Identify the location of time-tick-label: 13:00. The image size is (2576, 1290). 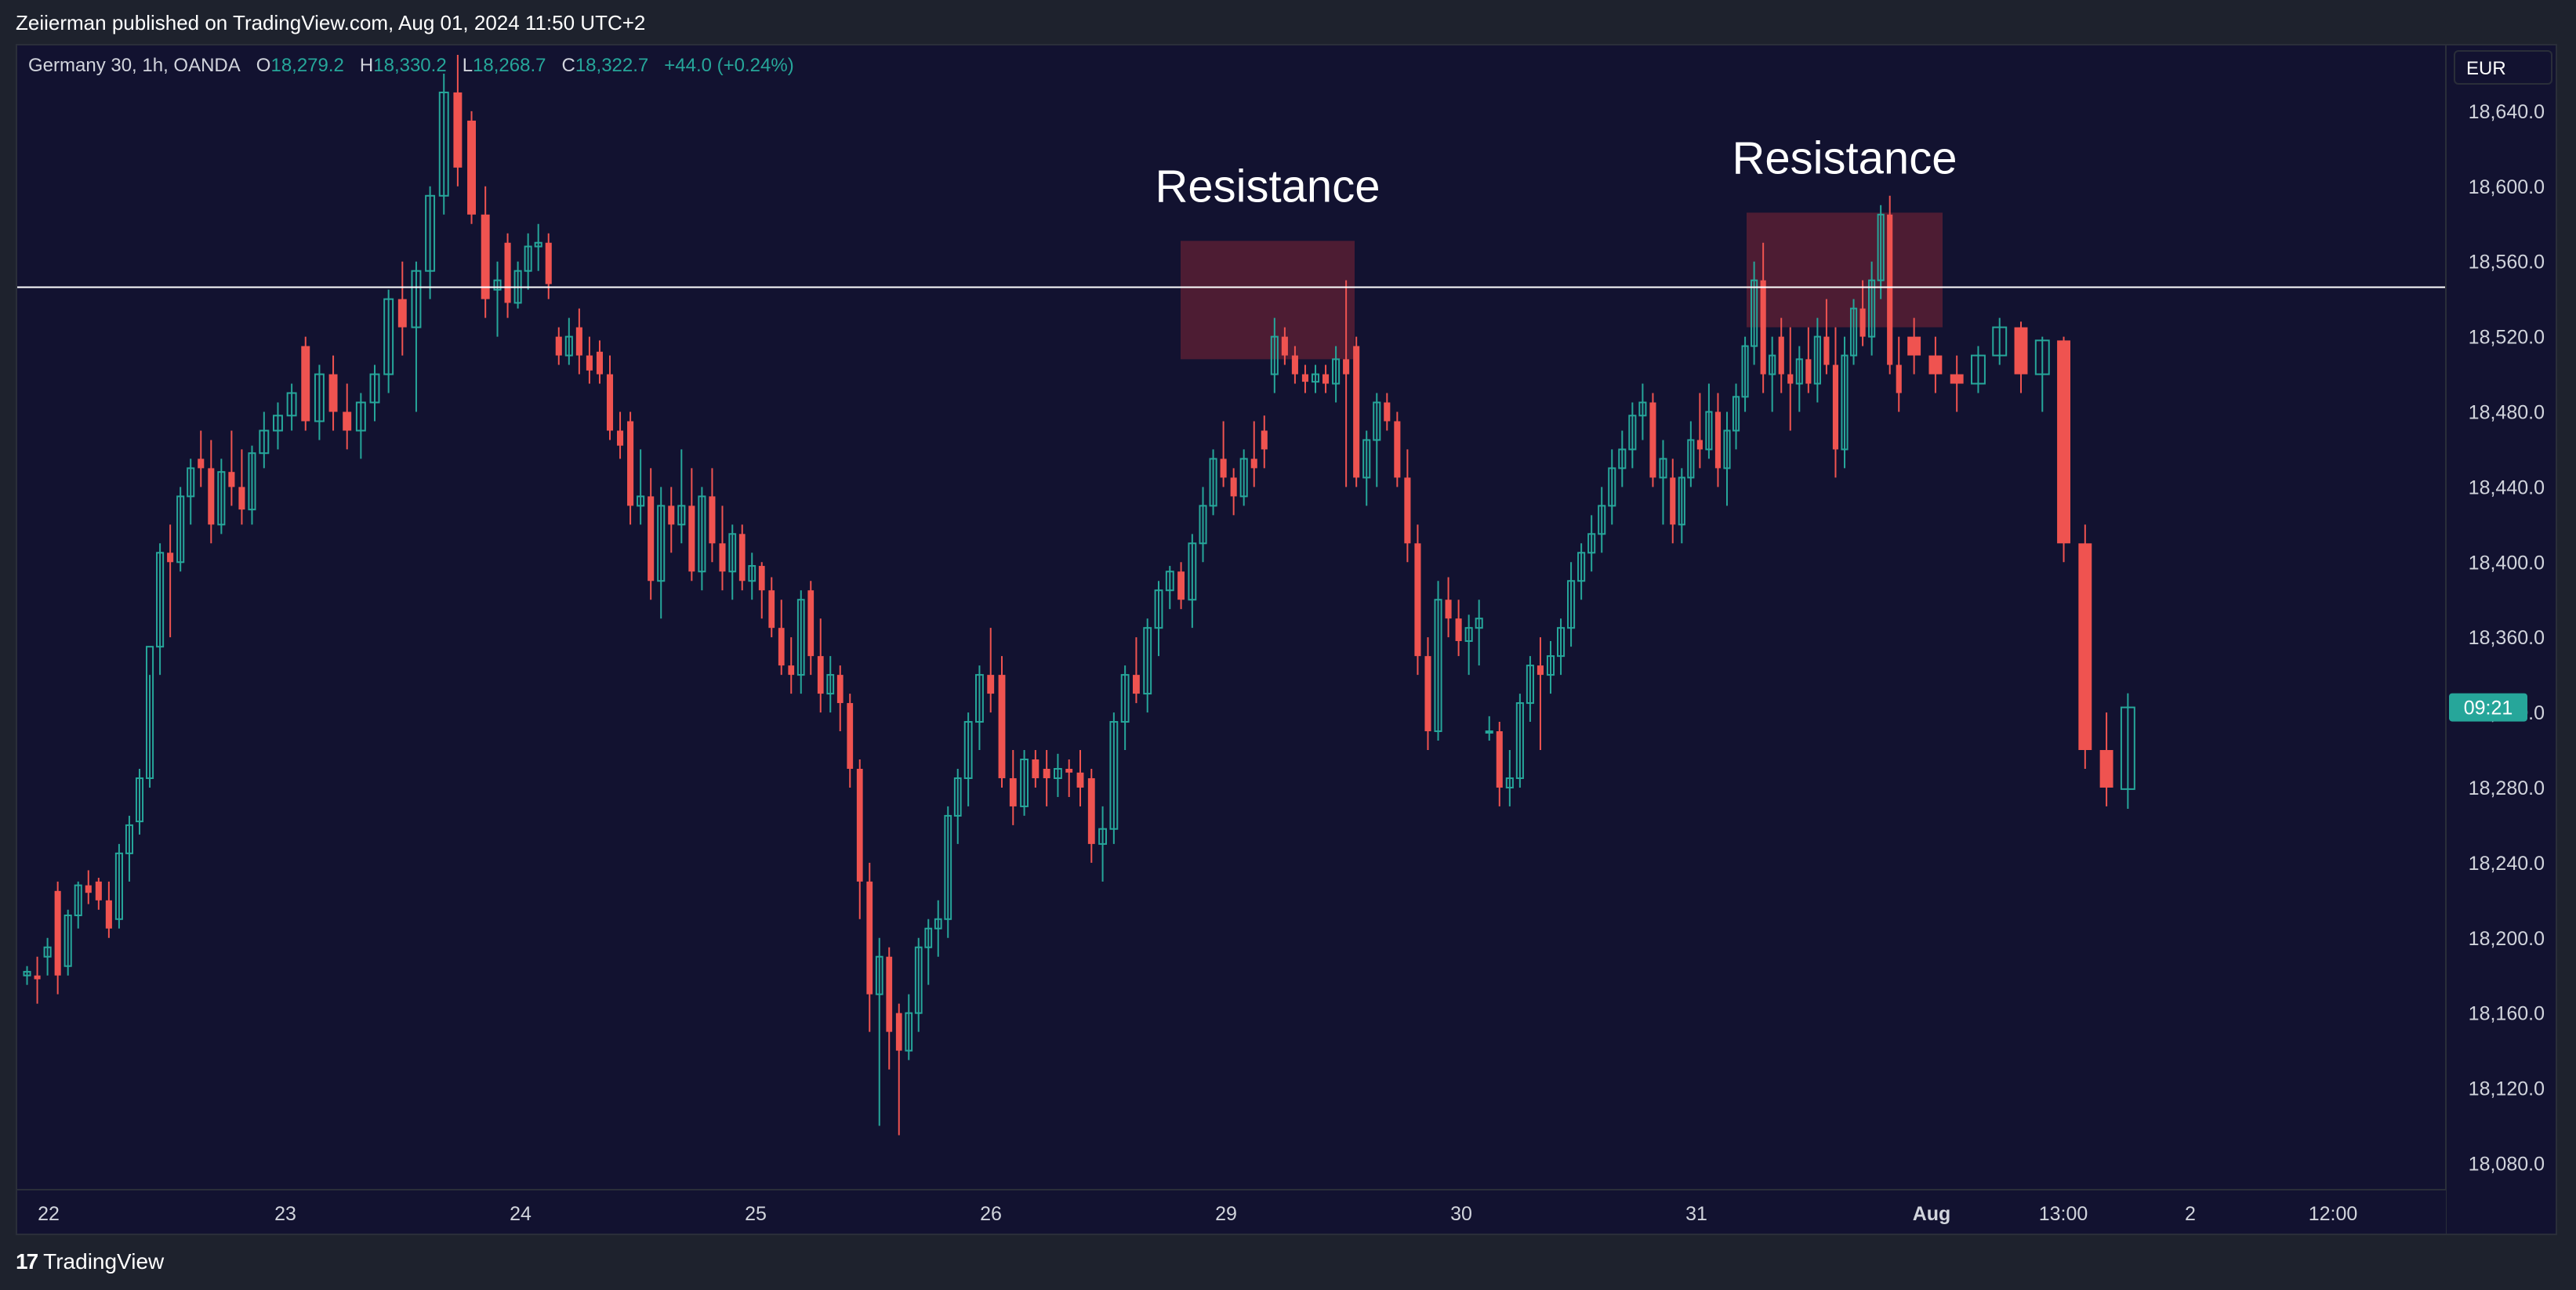
(2064, 1214).